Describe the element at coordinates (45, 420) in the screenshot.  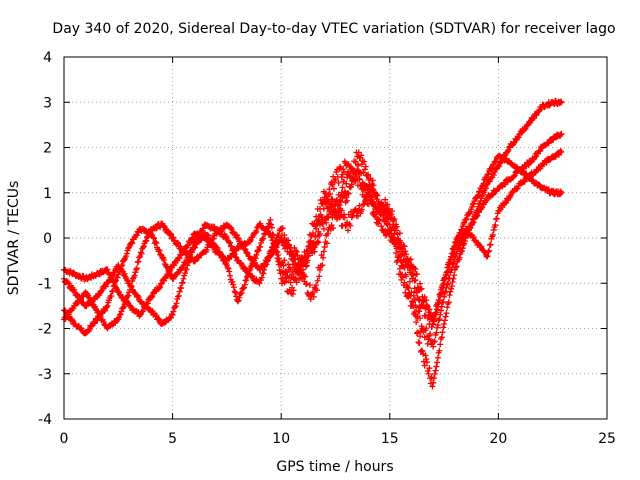
I see `y-tick-label: -4` at that location.